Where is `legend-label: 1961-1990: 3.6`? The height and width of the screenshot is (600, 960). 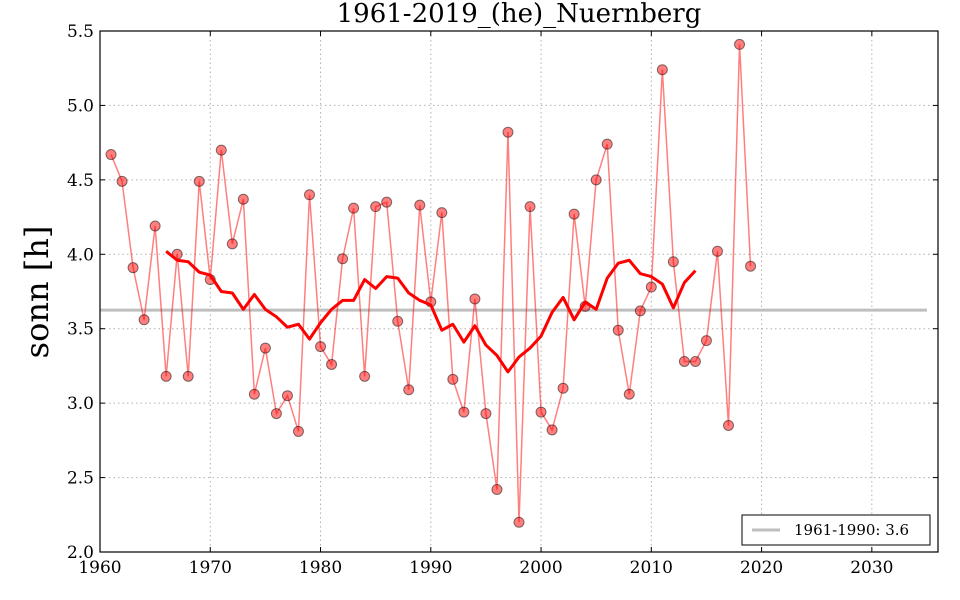 legend-label: 1961-1990: 3.6 is located at coordinates (851, 530).